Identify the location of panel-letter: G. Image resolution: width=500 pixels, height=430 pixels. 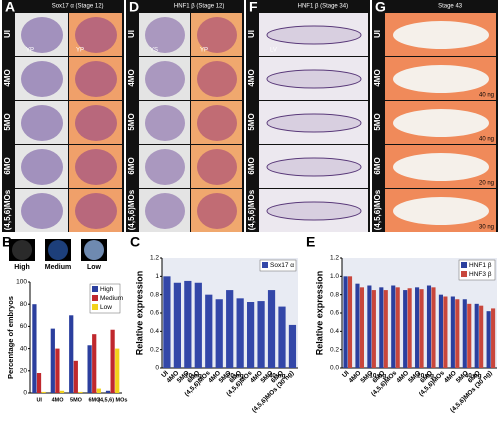
(380, 7).